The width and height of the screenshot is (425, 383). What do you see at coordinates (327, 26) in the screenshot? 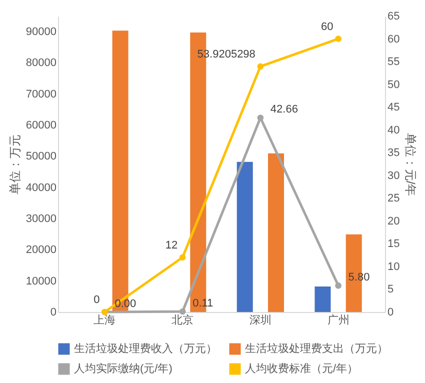
I see `data-label: 60` at bounding box center [327, 26].